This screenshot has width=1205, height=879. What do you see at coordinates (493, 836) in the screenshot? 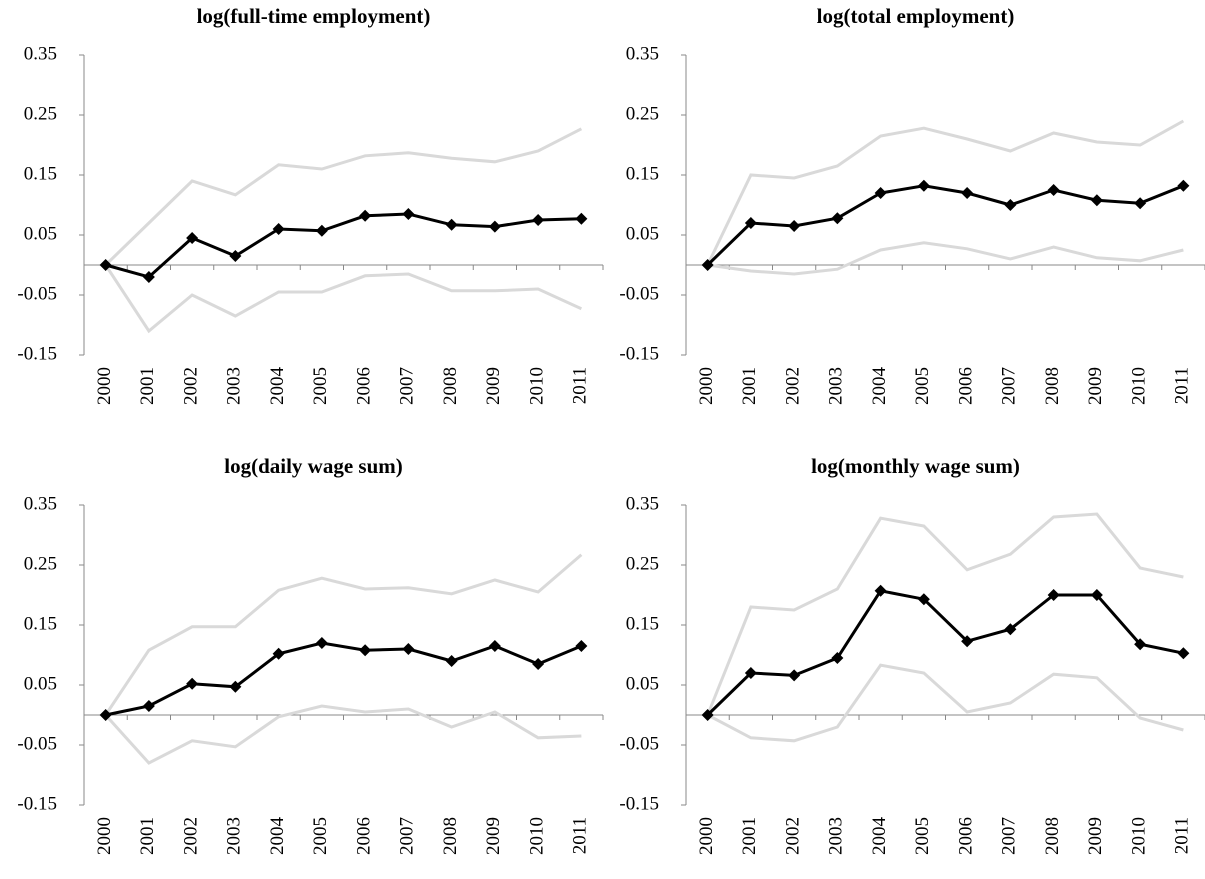
I see `x-tick-label: 2009` at bounding box center [493, 836].